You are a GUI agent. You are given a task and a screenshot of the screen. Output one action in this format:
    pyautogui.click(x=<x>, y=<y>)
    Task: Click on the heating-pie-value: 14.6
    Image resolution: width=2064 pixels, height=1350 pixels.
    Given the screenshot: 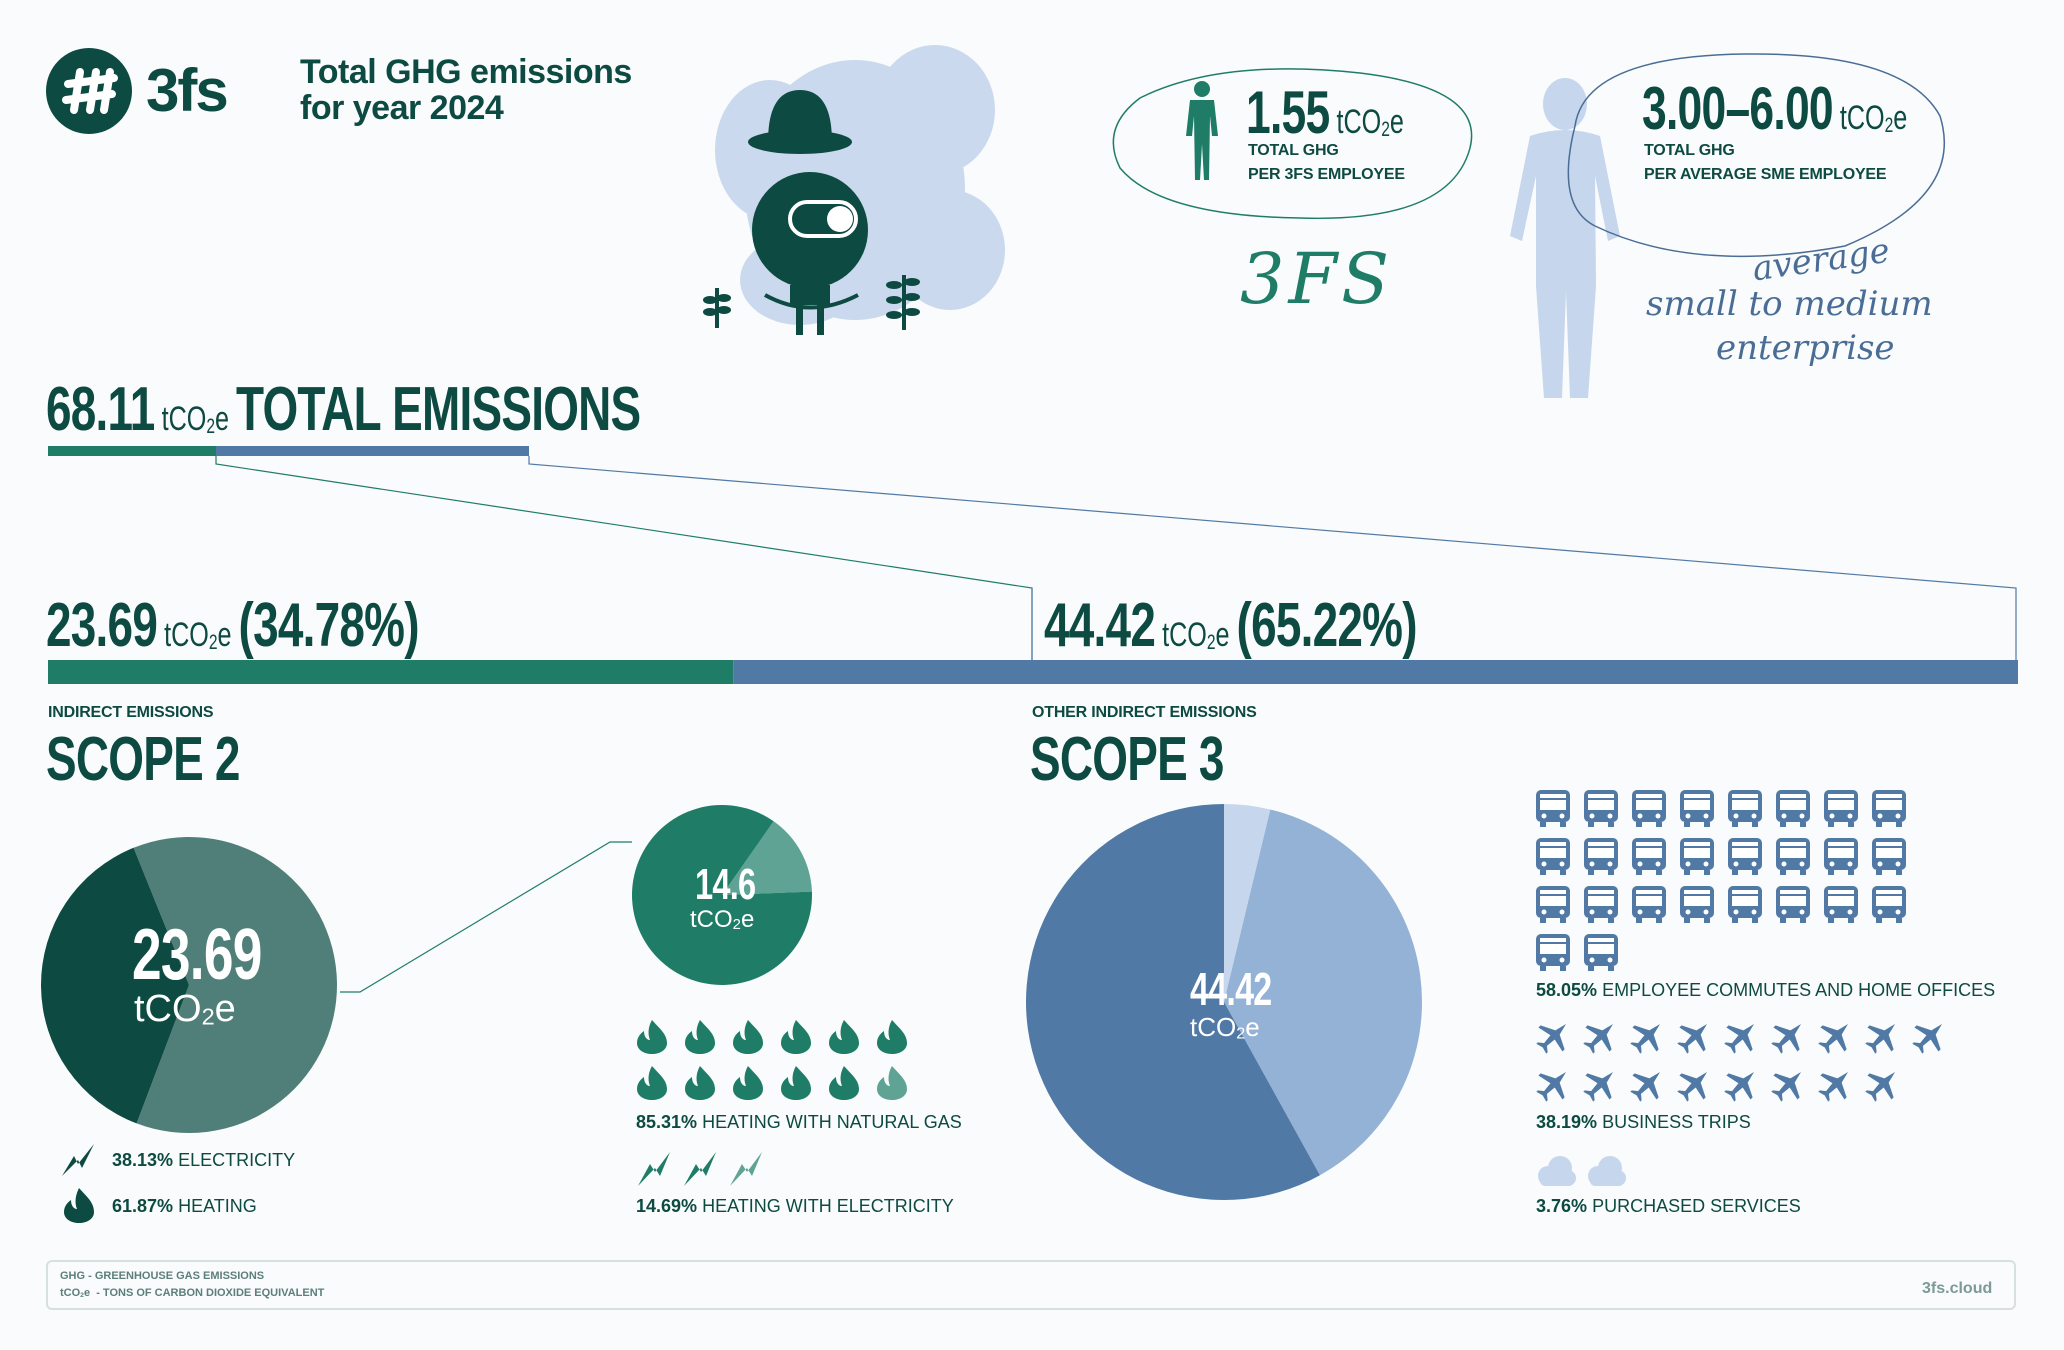 What is the action you would take?
    pyautogui.click(x=725, y=884)
    